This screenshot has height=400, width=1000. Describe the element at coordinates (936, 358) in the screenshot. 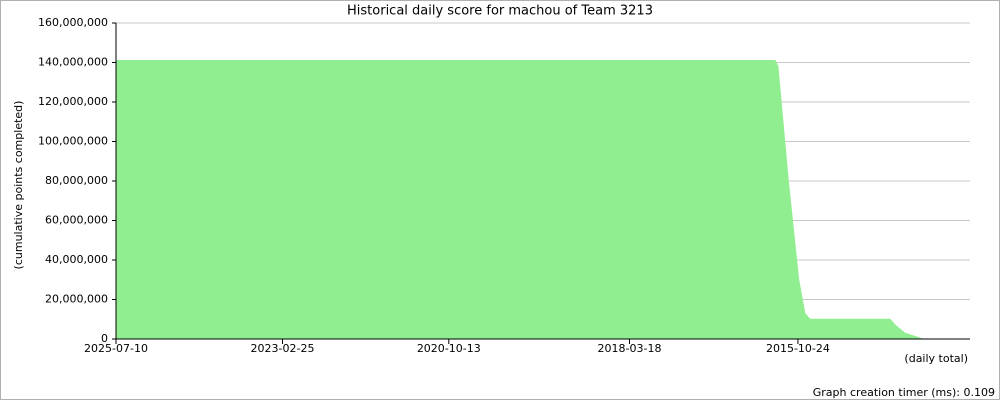

I see `x-axis-label: (daily total)` at that location.